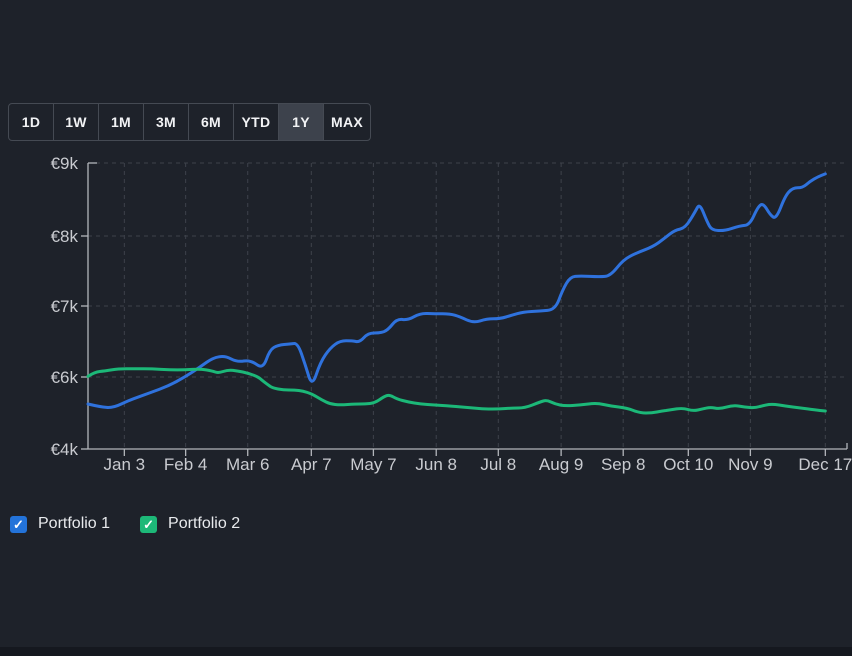 Image resolution: width=852 pixels, height=656 pixels. I want to click on y-tick-label: €9k, so click(65, 163).